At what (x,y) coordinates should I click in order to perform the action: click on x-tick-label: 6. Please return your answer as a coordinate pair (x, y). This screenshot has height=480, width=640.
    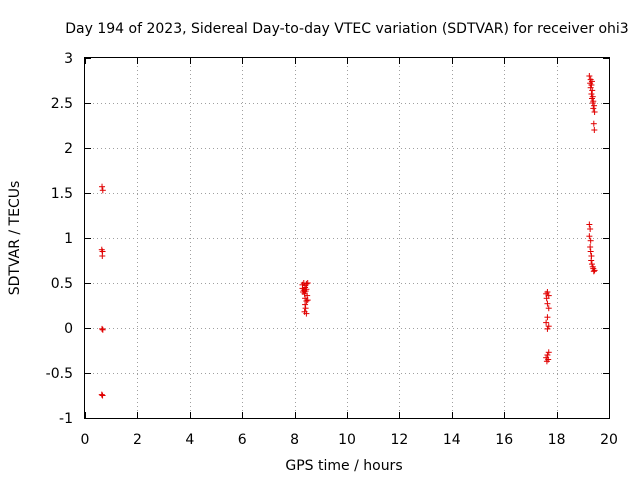
    Looking at the image, I should click on (242, 440).